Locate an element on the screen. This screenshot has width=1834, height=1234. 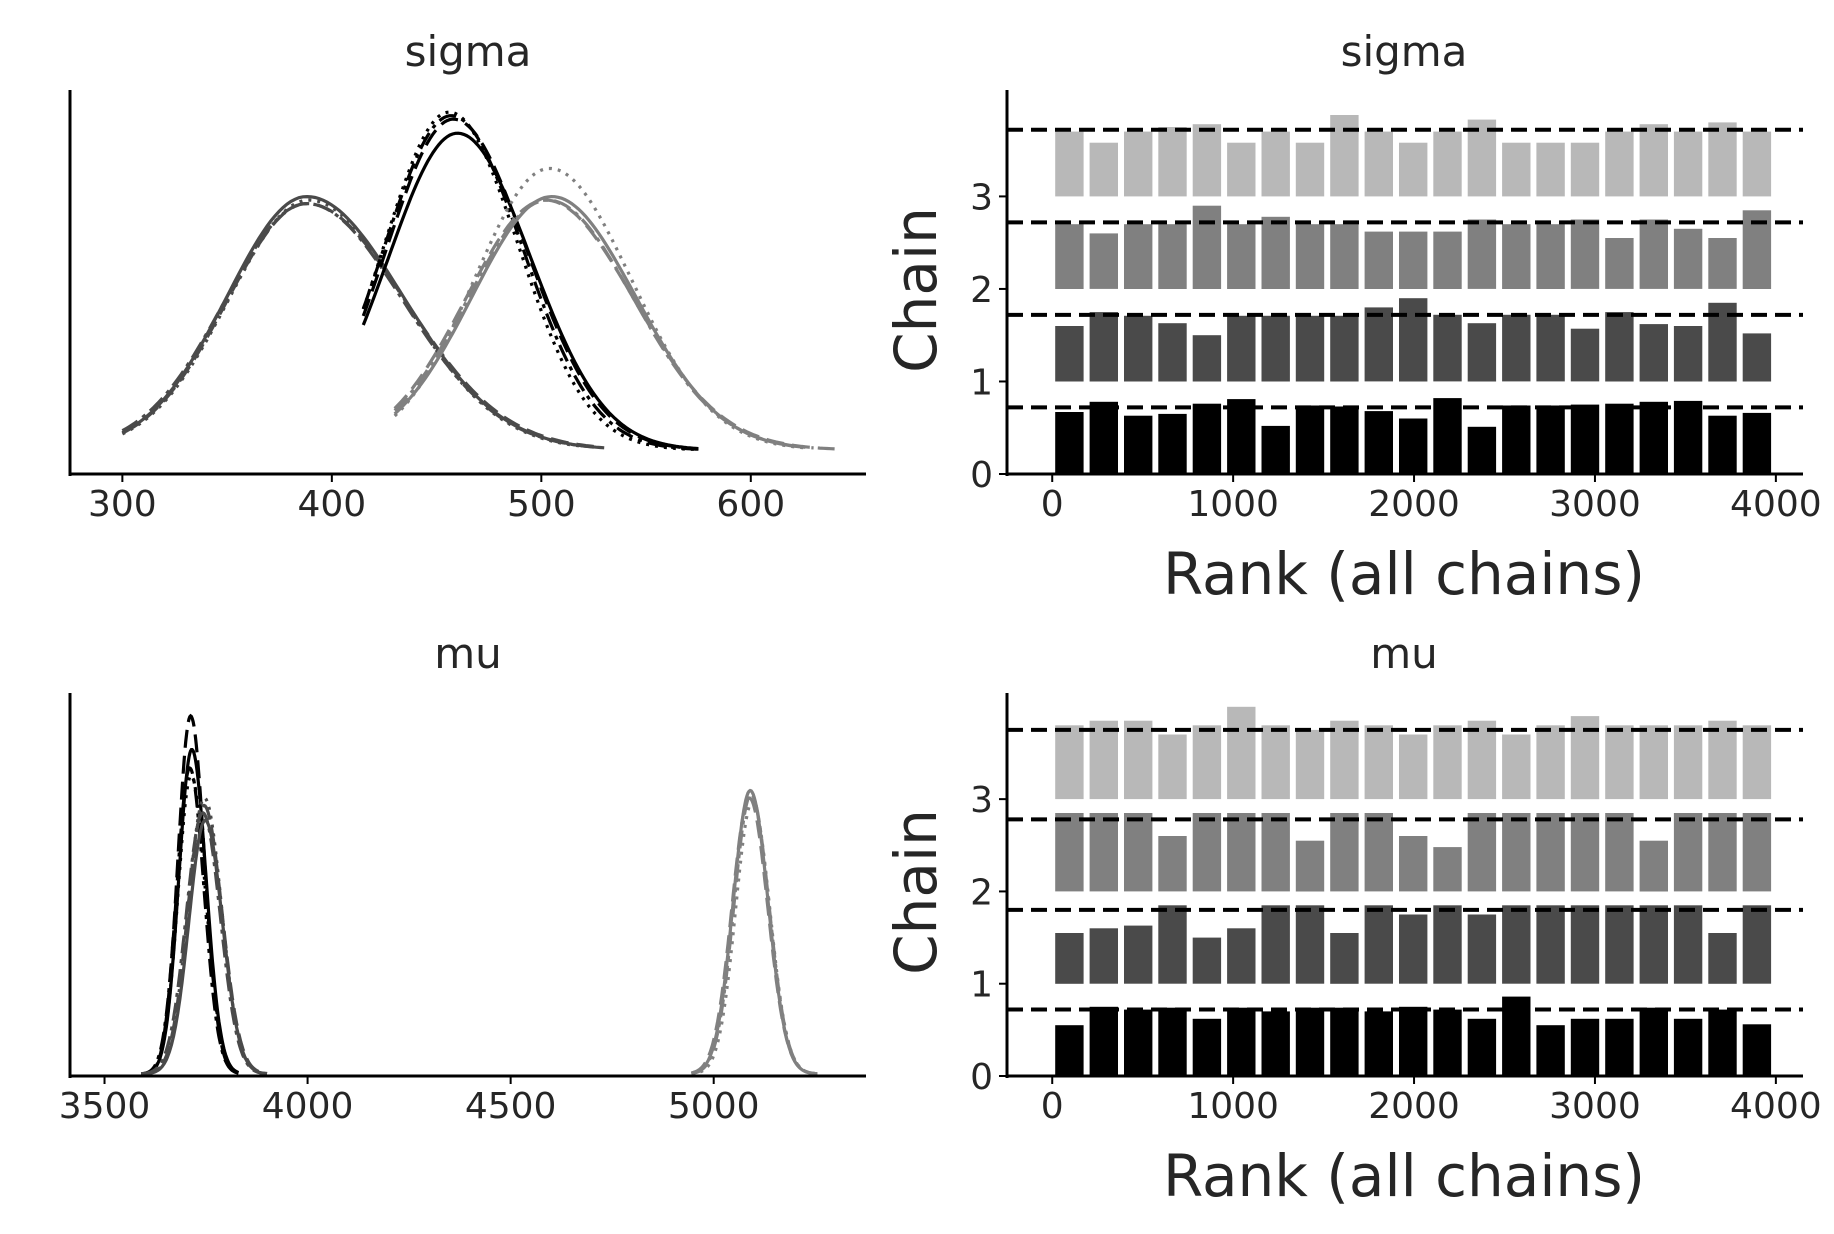
x-tick-label: 2000 is located at coordinates (1414, 1106).